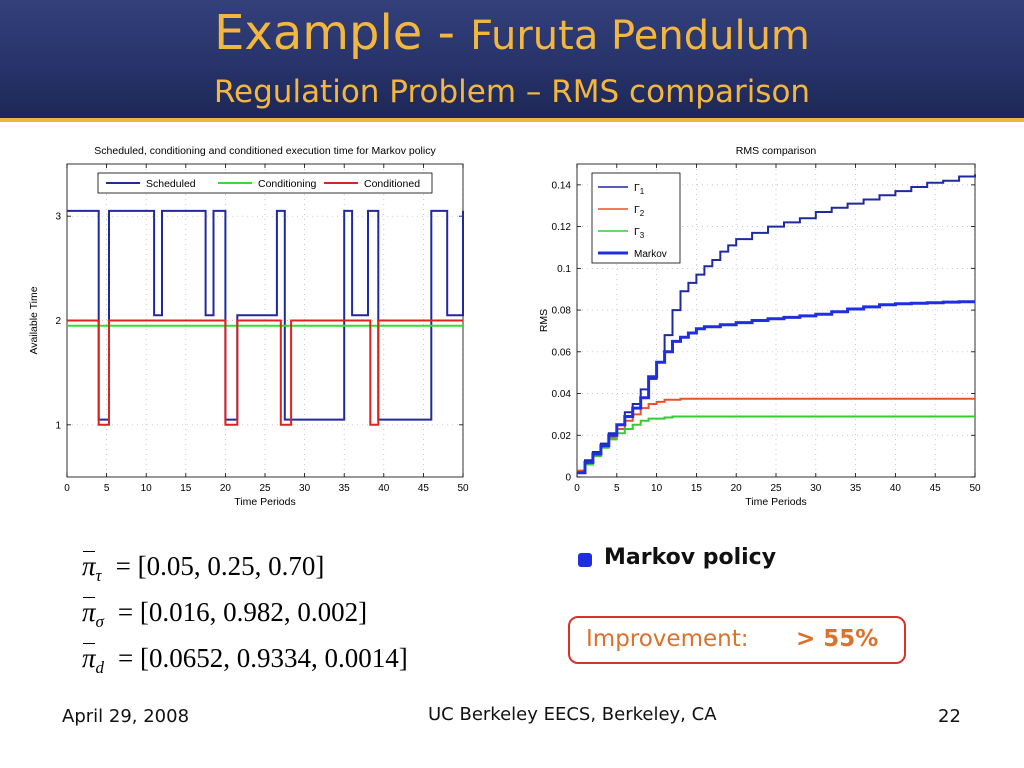 Image resolution: width=1024 pixels, height=768 pixels. What do you see at coordinates (392, 184) in the screenshot?
I see `legend-label: Conditioned` at bounding box center [392, 184].